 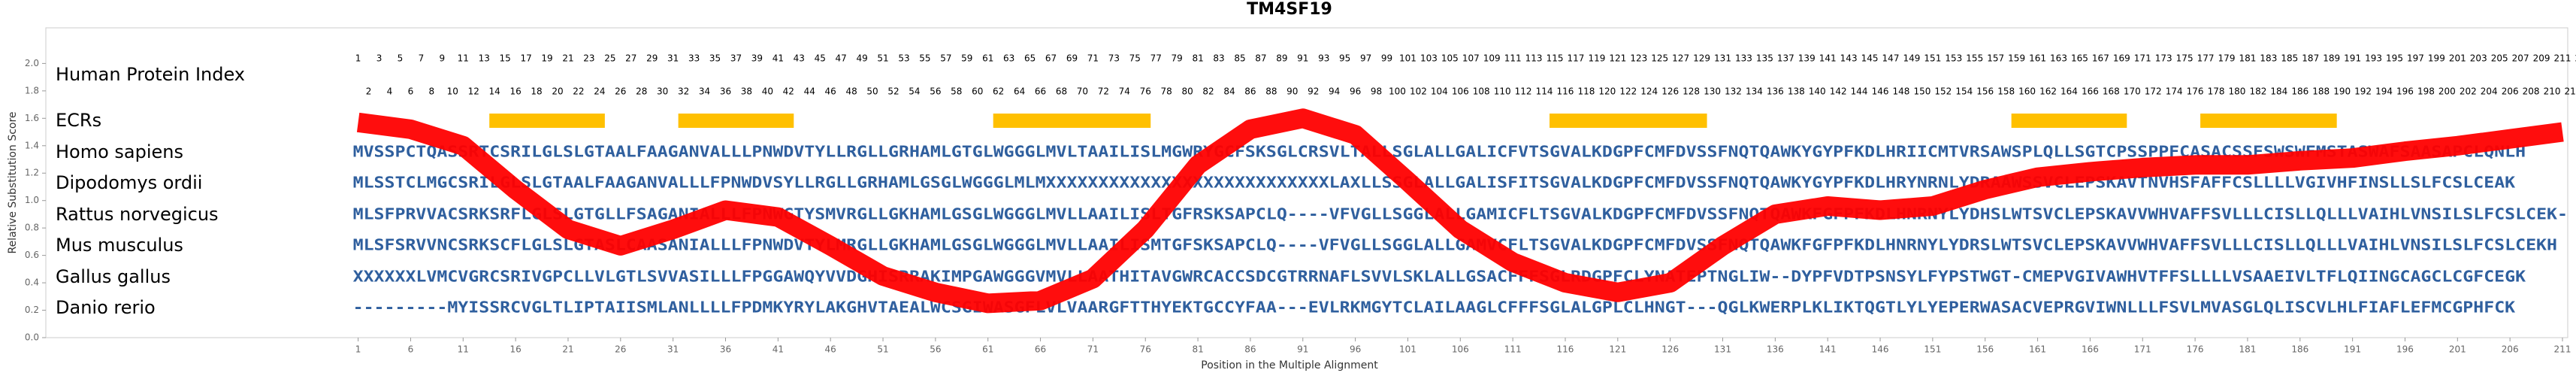 What do you see at coordinates (1418, 92) in the screenshot?
I see `protein-index: 102` at bounding box center [1418, 92].